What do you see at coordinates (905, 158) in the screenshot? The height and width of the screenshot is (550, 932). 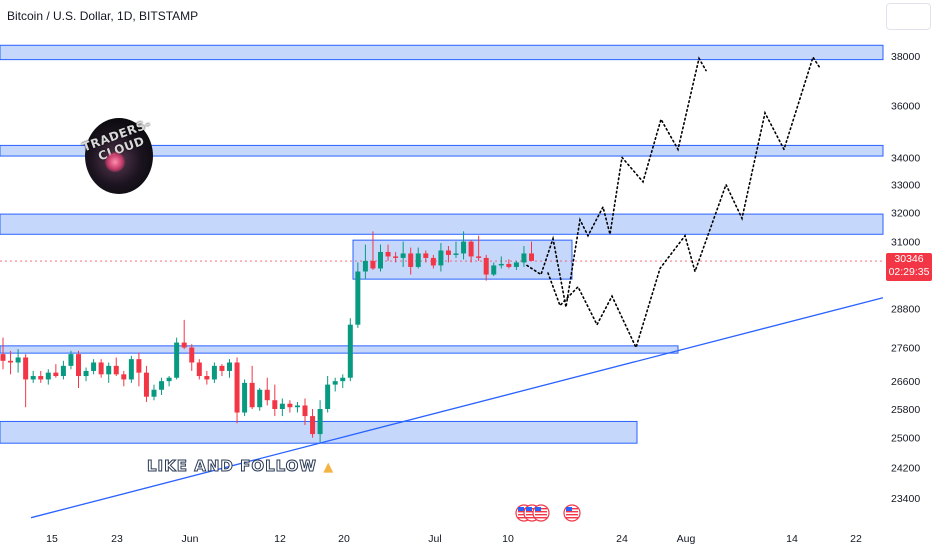 I see `y-tick-label: 34000` at bounding box center [905, 158].